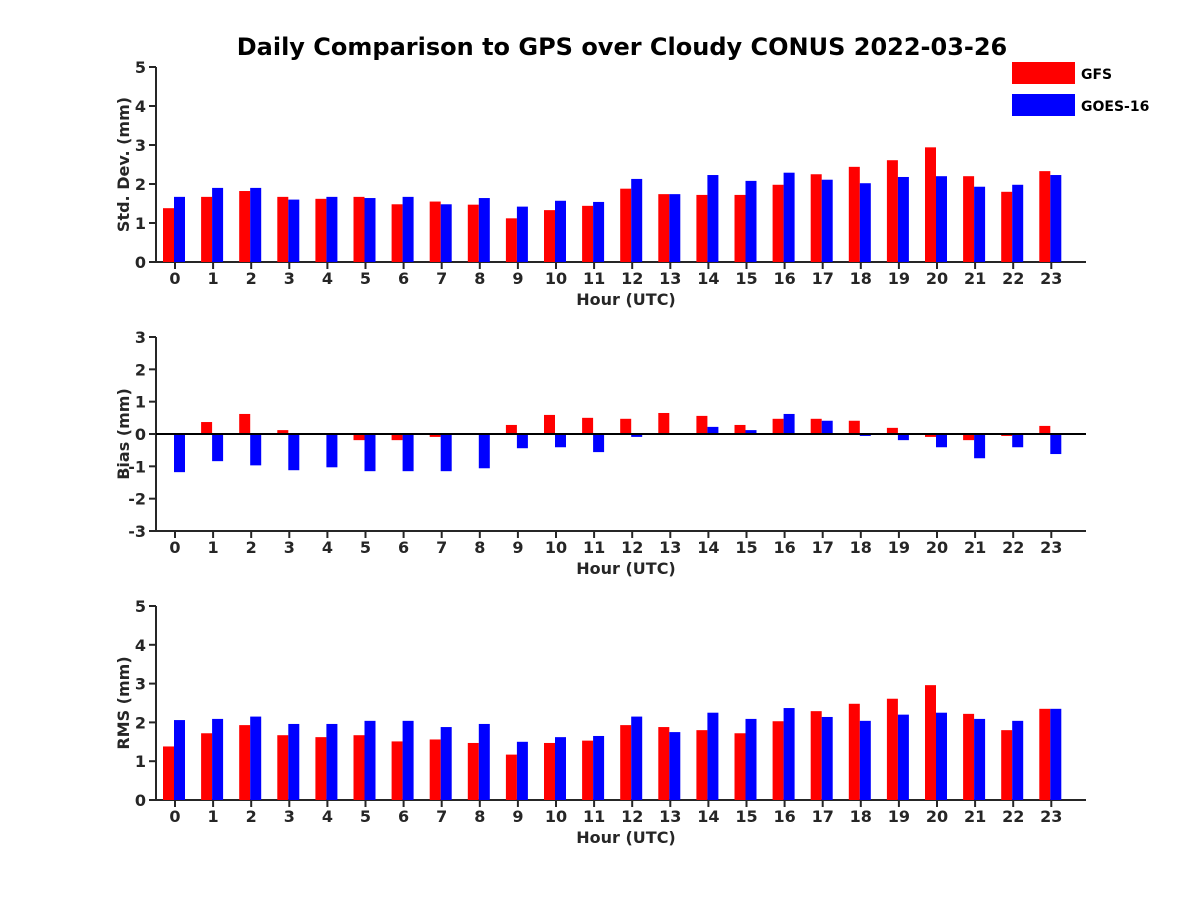 Image resolution: width=1200 pixels, height=900 pixels. What do you see at coordinates (327, 547) in the screenshot?
I see `x-tick-label: 4` at bounding box center [327, 547].